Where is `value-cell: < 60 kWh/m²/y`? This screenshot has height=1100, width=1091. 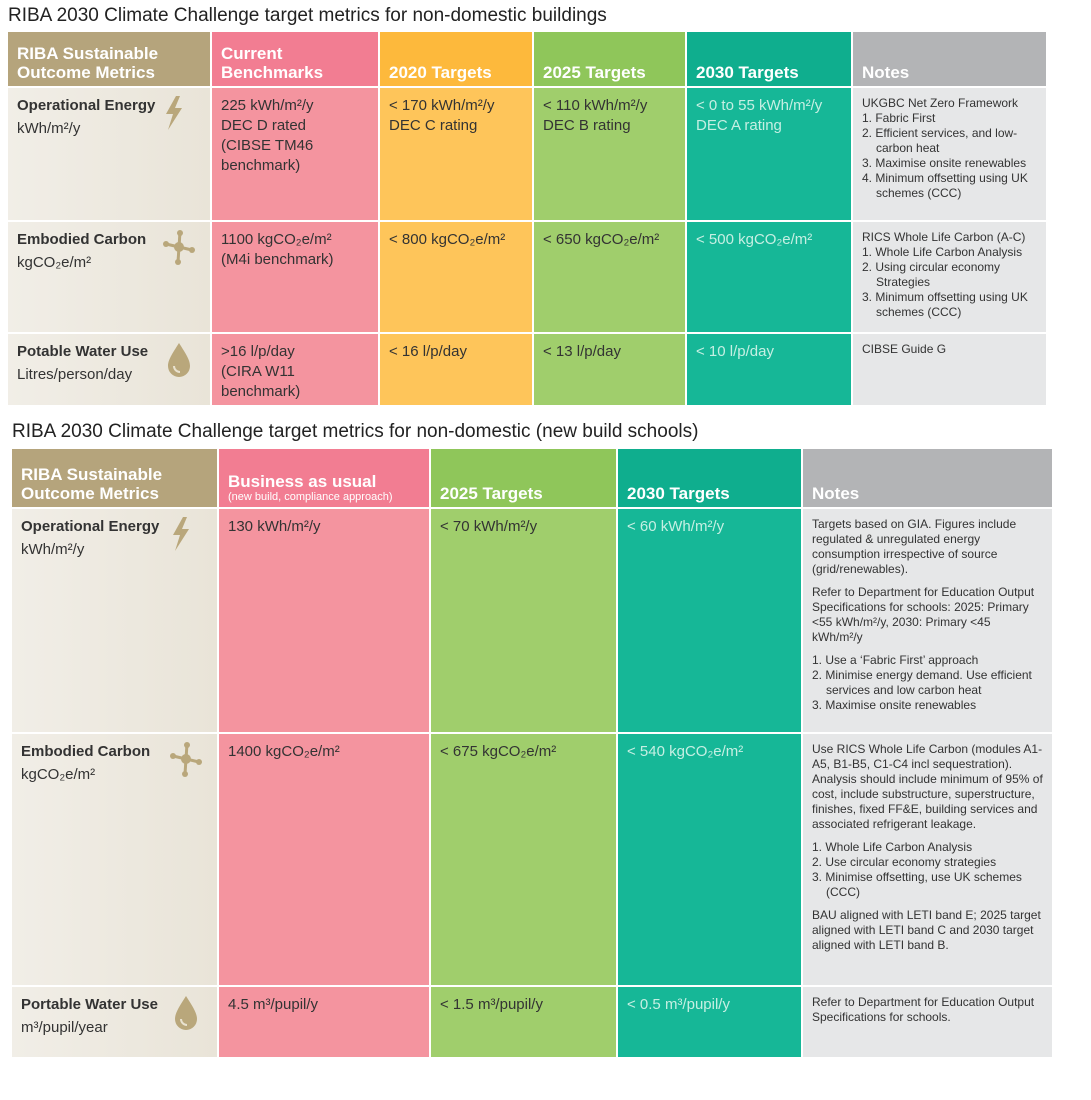 value-cell: < 60 kWh/m²/y is located at coordinates (709, 620).